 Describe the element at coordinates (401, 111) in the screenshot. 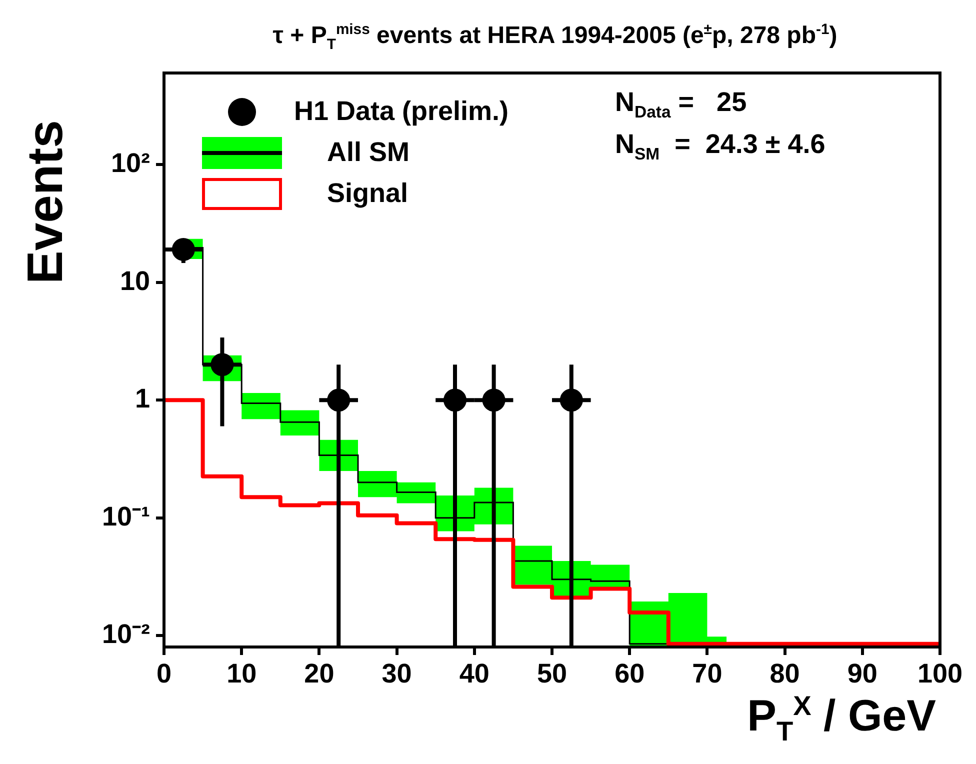

I see `legend-label: H1 Data (prelim.)` at that location.